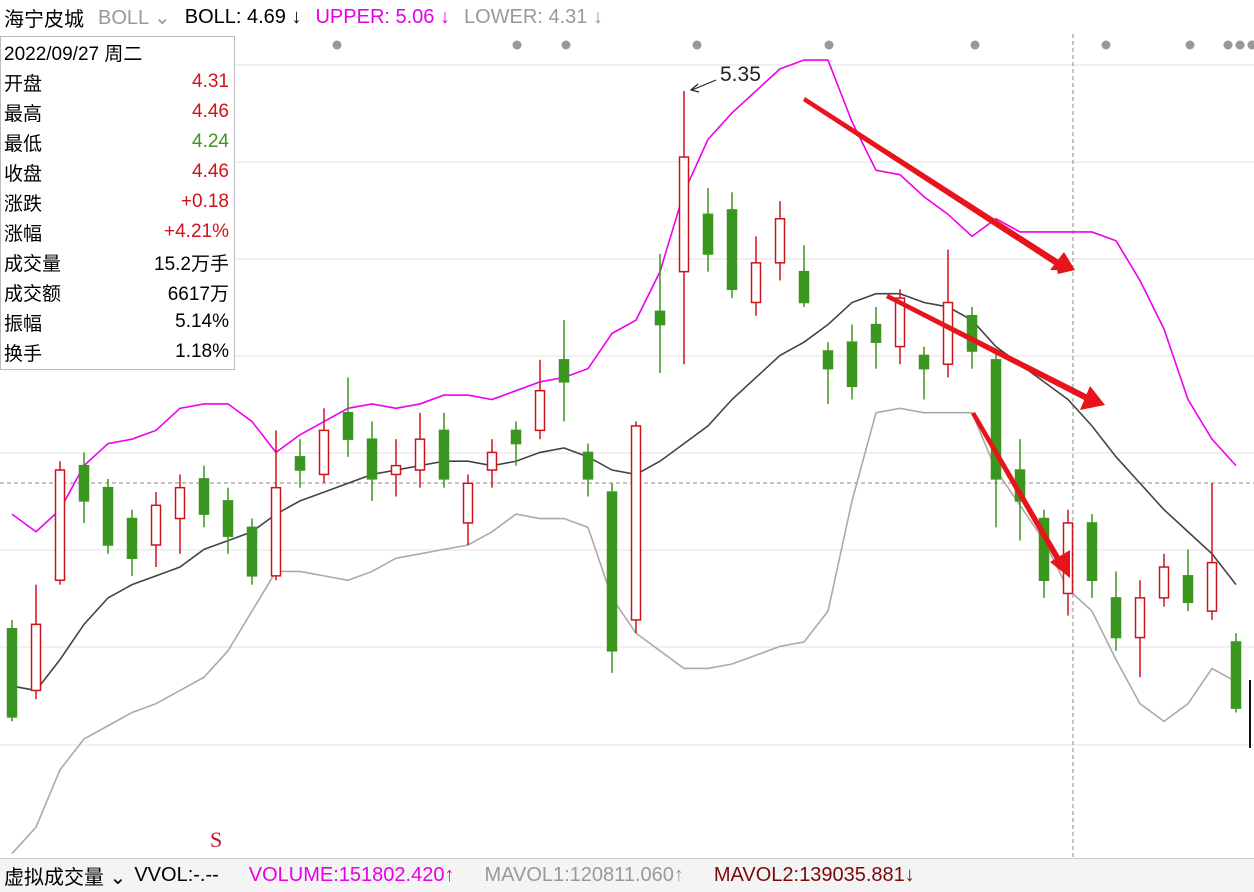 The width and height of the screenshot is (1254, 892). I want to click on legend-text: UPPER: 5.06, so click(375, 16).